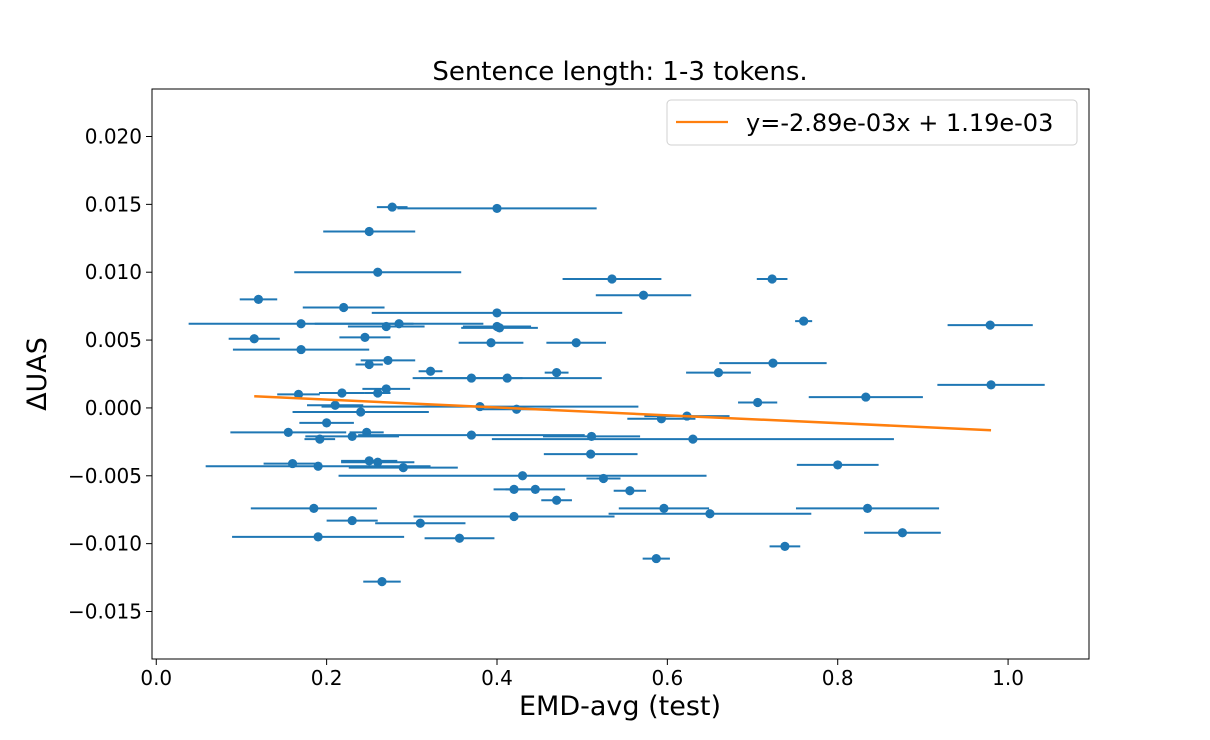 The height and width of the screenshot is (740, 1210). Describe the element at coordinates (497, 678) in the screenshot. I see `x-tick-label: 0.4` at that location.